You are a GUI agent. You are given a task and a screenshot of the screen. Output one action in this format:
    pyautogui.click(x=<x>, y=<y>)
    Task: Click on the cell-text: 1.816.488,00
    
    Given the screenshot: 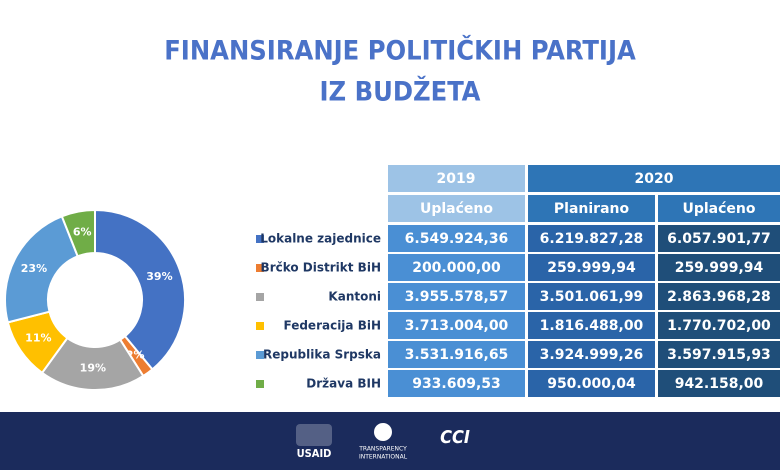 What is the action you would take?
    pyautogui.click(x=592, y=326)
    